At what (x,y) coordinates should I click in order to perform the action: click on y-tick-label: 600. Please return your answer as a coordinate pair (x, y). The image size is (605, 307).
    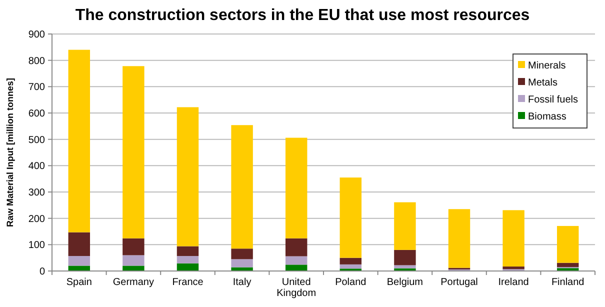
    Looking at the image, I should click on (37, 114).